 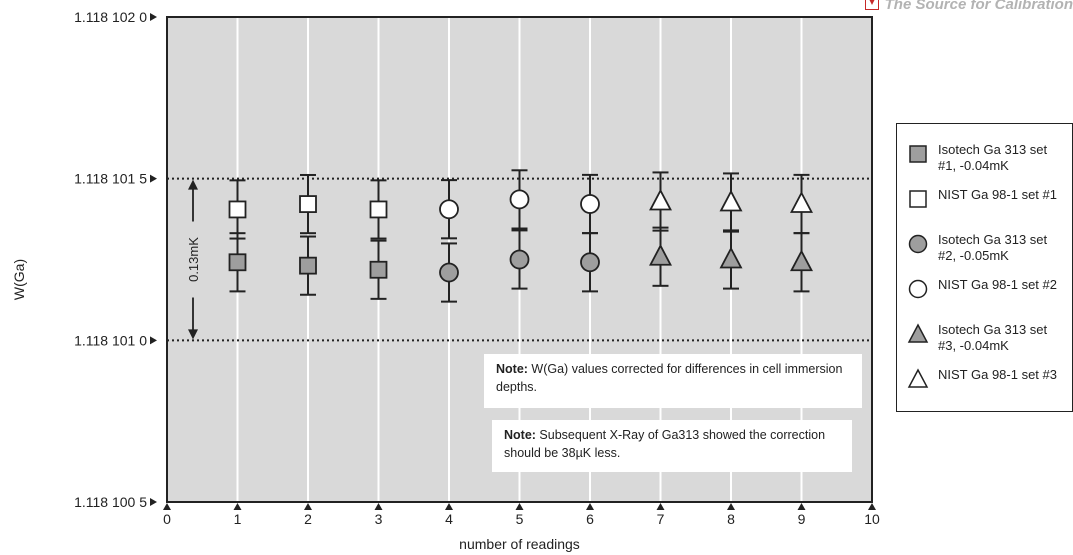 I want to click on annotation-label: 0.13mK, so click(x=193, y=259).